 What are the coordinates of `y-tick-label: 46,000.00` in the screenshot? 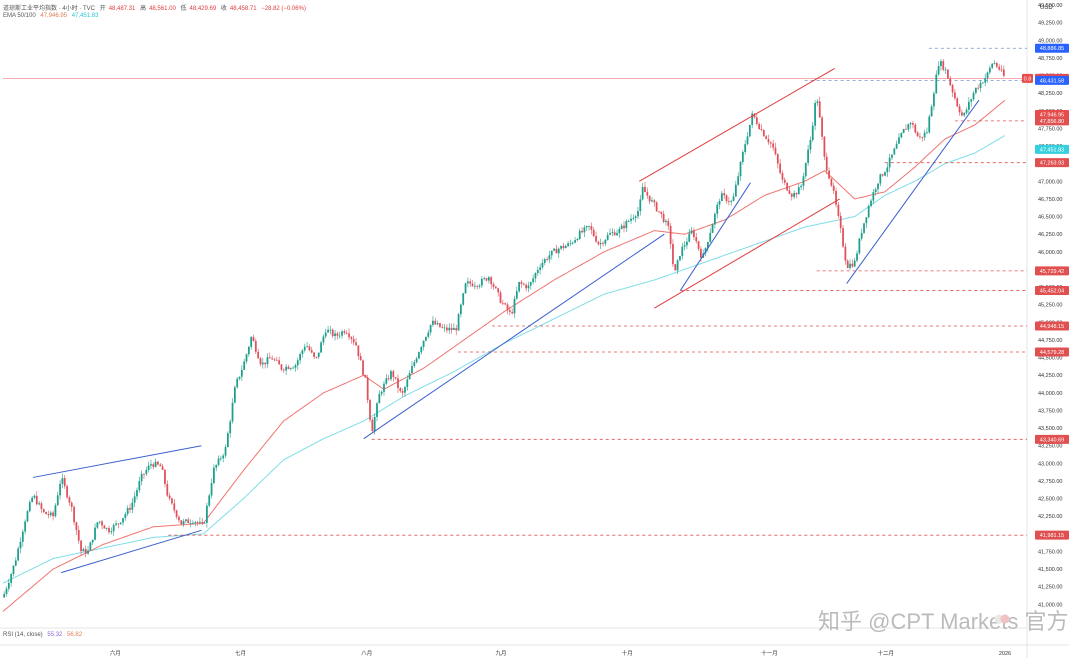 It's located at (1050, 253).